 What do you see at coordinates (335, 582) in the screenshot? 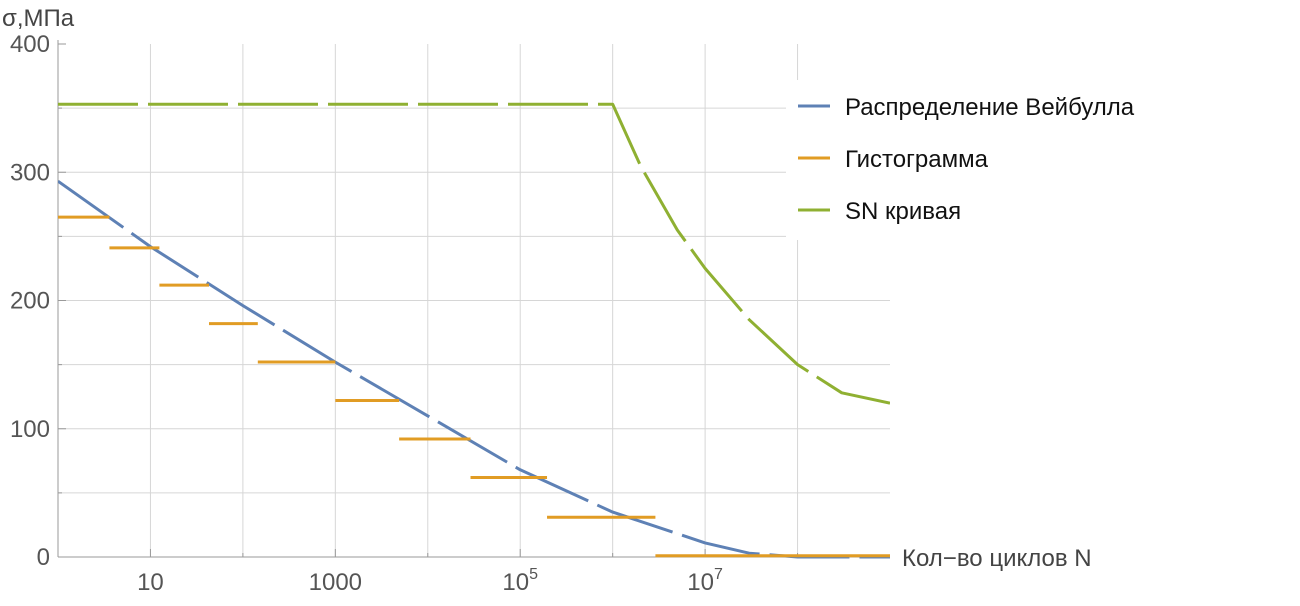
I see `x-tick-label: 1000` at bounding box center [335, 582].